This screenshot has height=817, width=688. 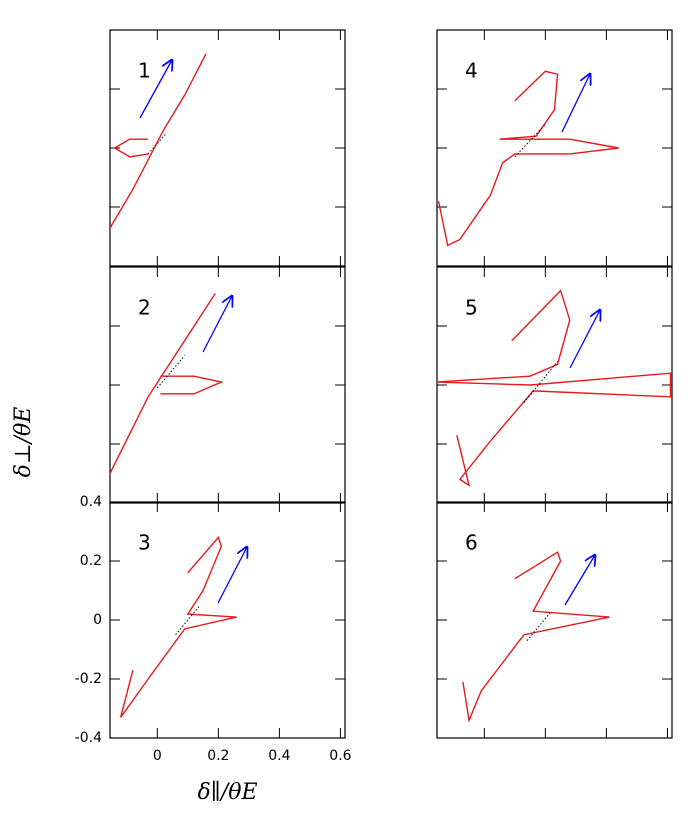 What do you see at coordinates (471, 71) in the screenshot?
I see `panel-number: 4` at bounding box center [471, 71].